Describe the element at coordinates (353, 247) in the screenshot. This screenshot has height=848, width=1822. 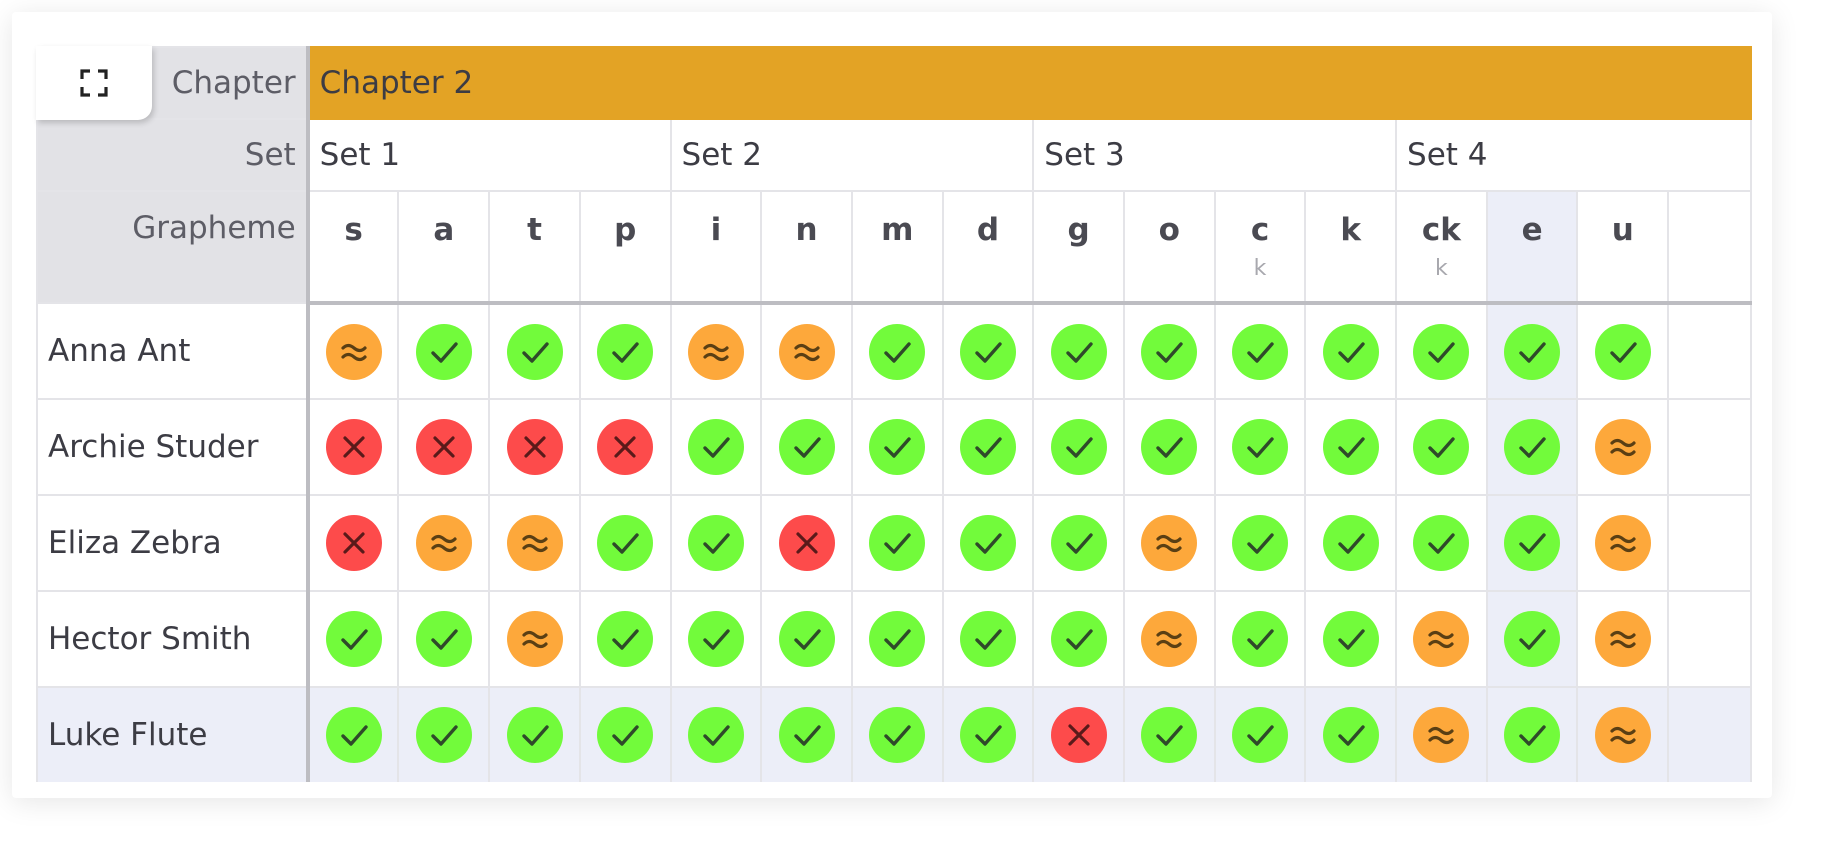
I see `grapheme-header: s` at that location.